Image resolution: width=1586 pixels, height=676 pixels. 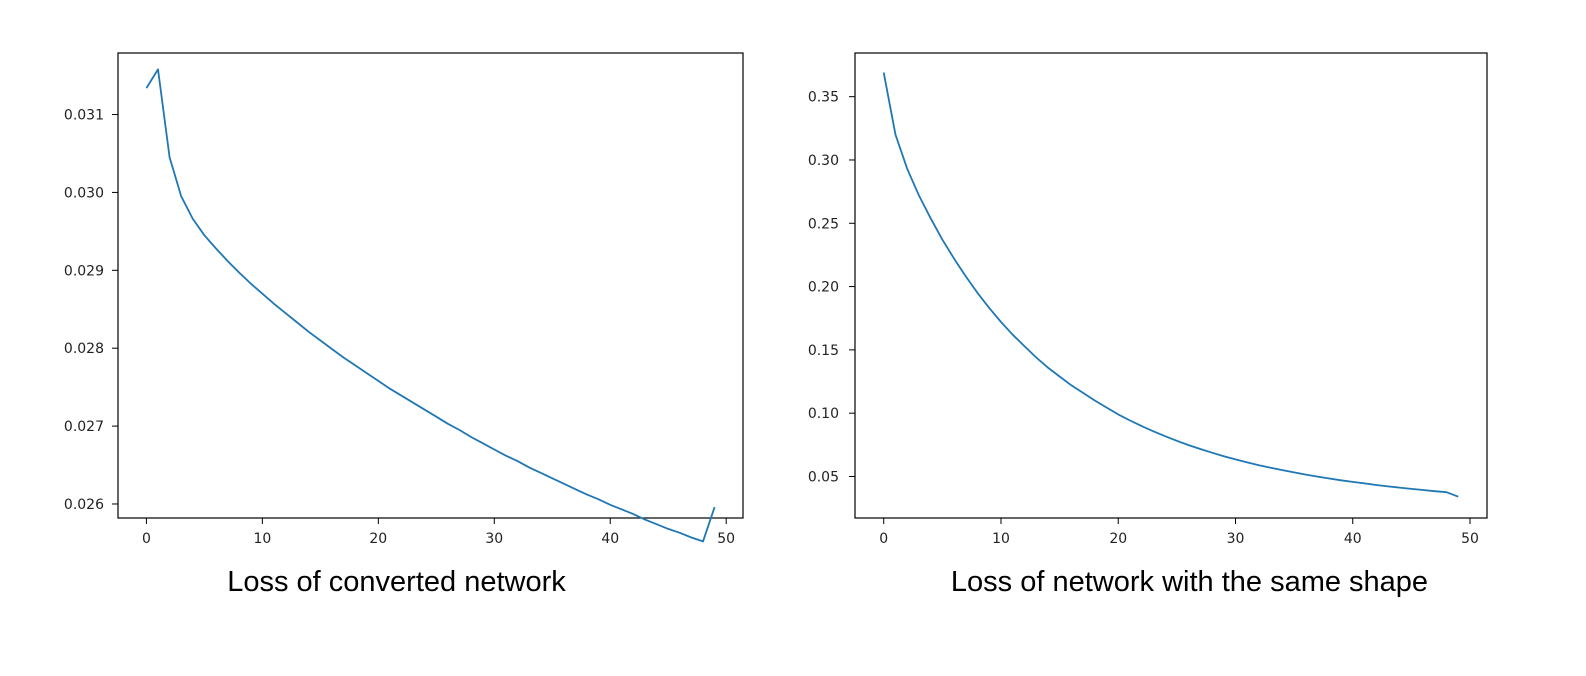 What do you see at coordinates (84, 271) in the screenshot?
I see `y-tick-label: 0.029` at bounding box center [84, 271].